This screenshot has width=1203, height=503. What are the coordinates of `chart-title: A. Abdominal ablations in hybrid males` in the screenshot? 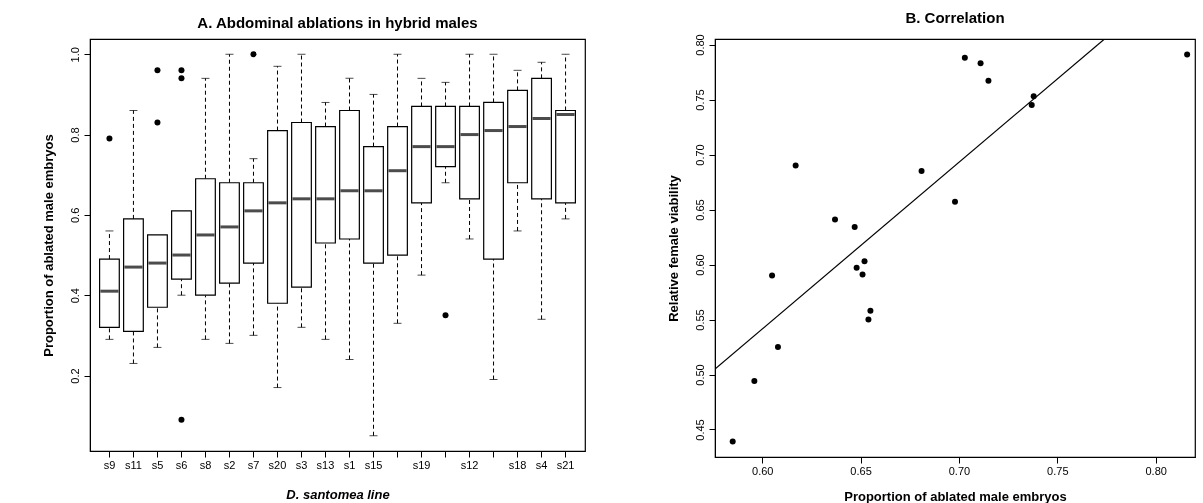 It's located at (337, 22).